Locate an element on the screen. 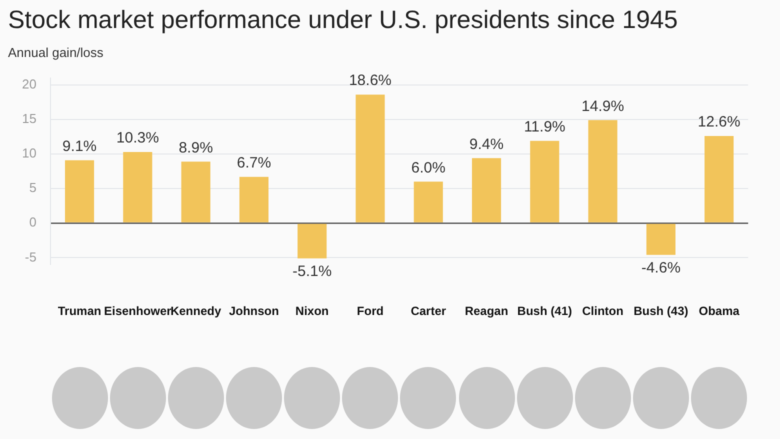  x-tick-label: Eisenhower is located at coordinates (138, 311).